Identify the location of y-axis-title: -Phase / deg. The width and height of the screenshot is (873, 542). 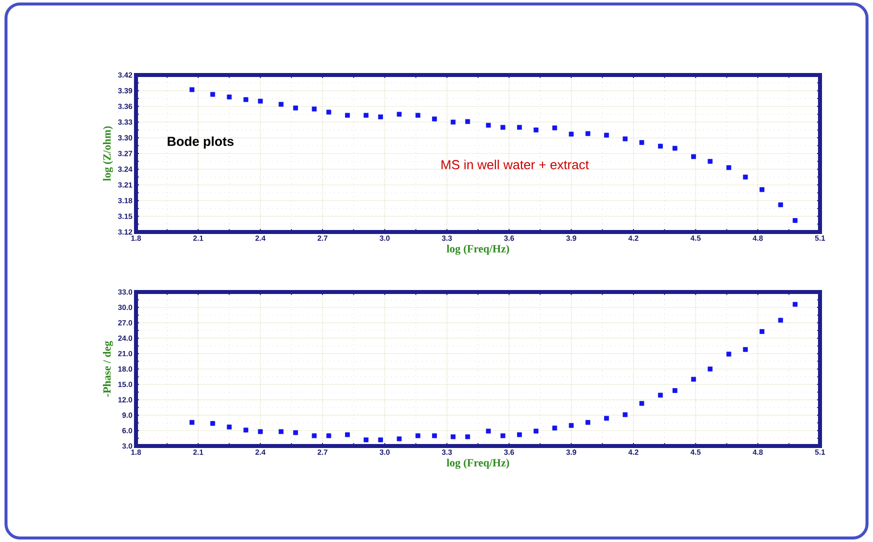
(108, 368).